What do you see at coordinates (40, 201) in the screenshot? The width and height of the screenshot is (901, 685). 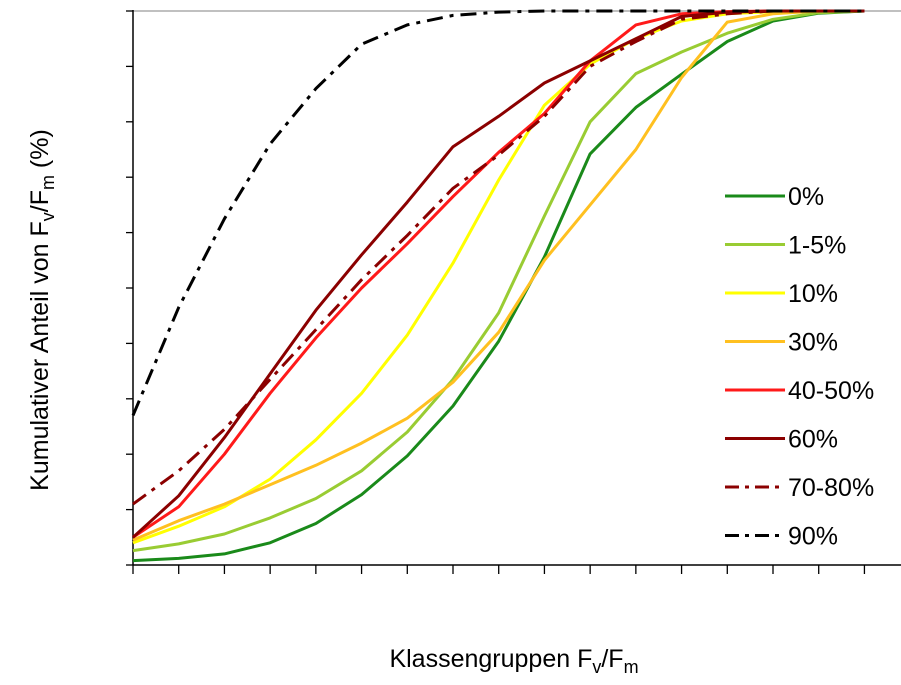 I see `y-axis-label-sep: /F` at bounding box center [40, 201].